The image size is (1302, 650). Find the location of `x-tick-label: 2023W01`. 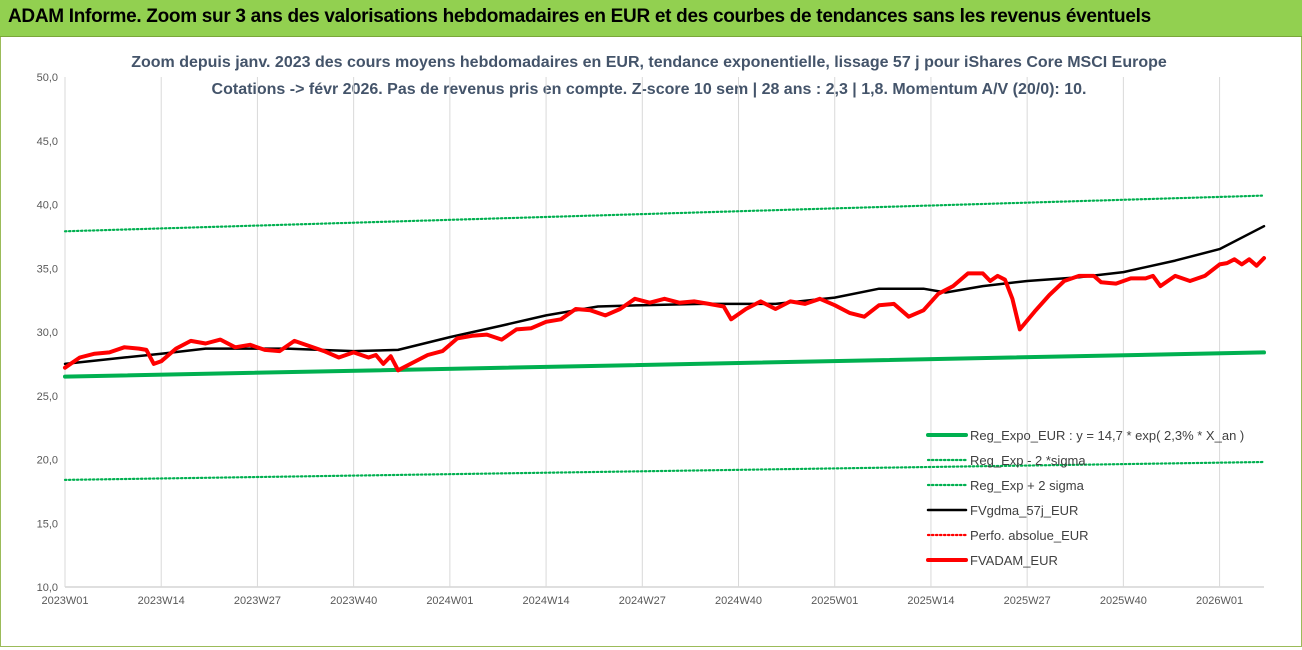

x-tick-label: 2023W01 is located at coordinates (64, 601).